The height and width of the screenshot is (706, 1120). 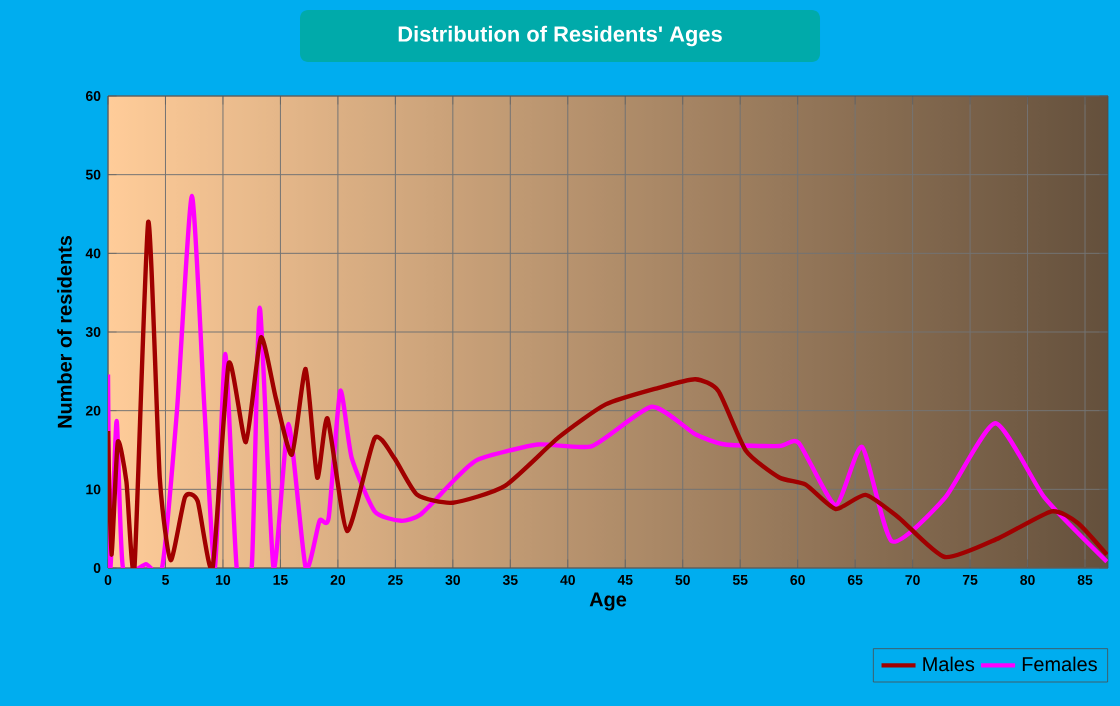 I want to click on legend-label: Males, so click(x=949, y=664).